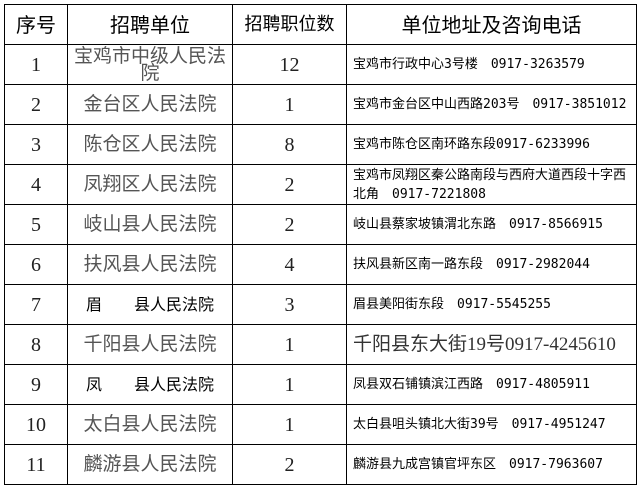 The image size is (640, 490). I want to click on table-row: 11 麟游县人民法院 2 麟游县九成宫镇官坪东区 0917-7963607, so click(320, 464).